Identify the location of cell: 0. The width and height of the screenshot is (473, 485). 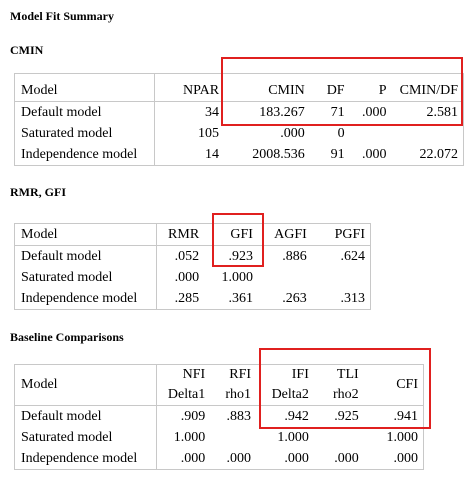
(341, 133).